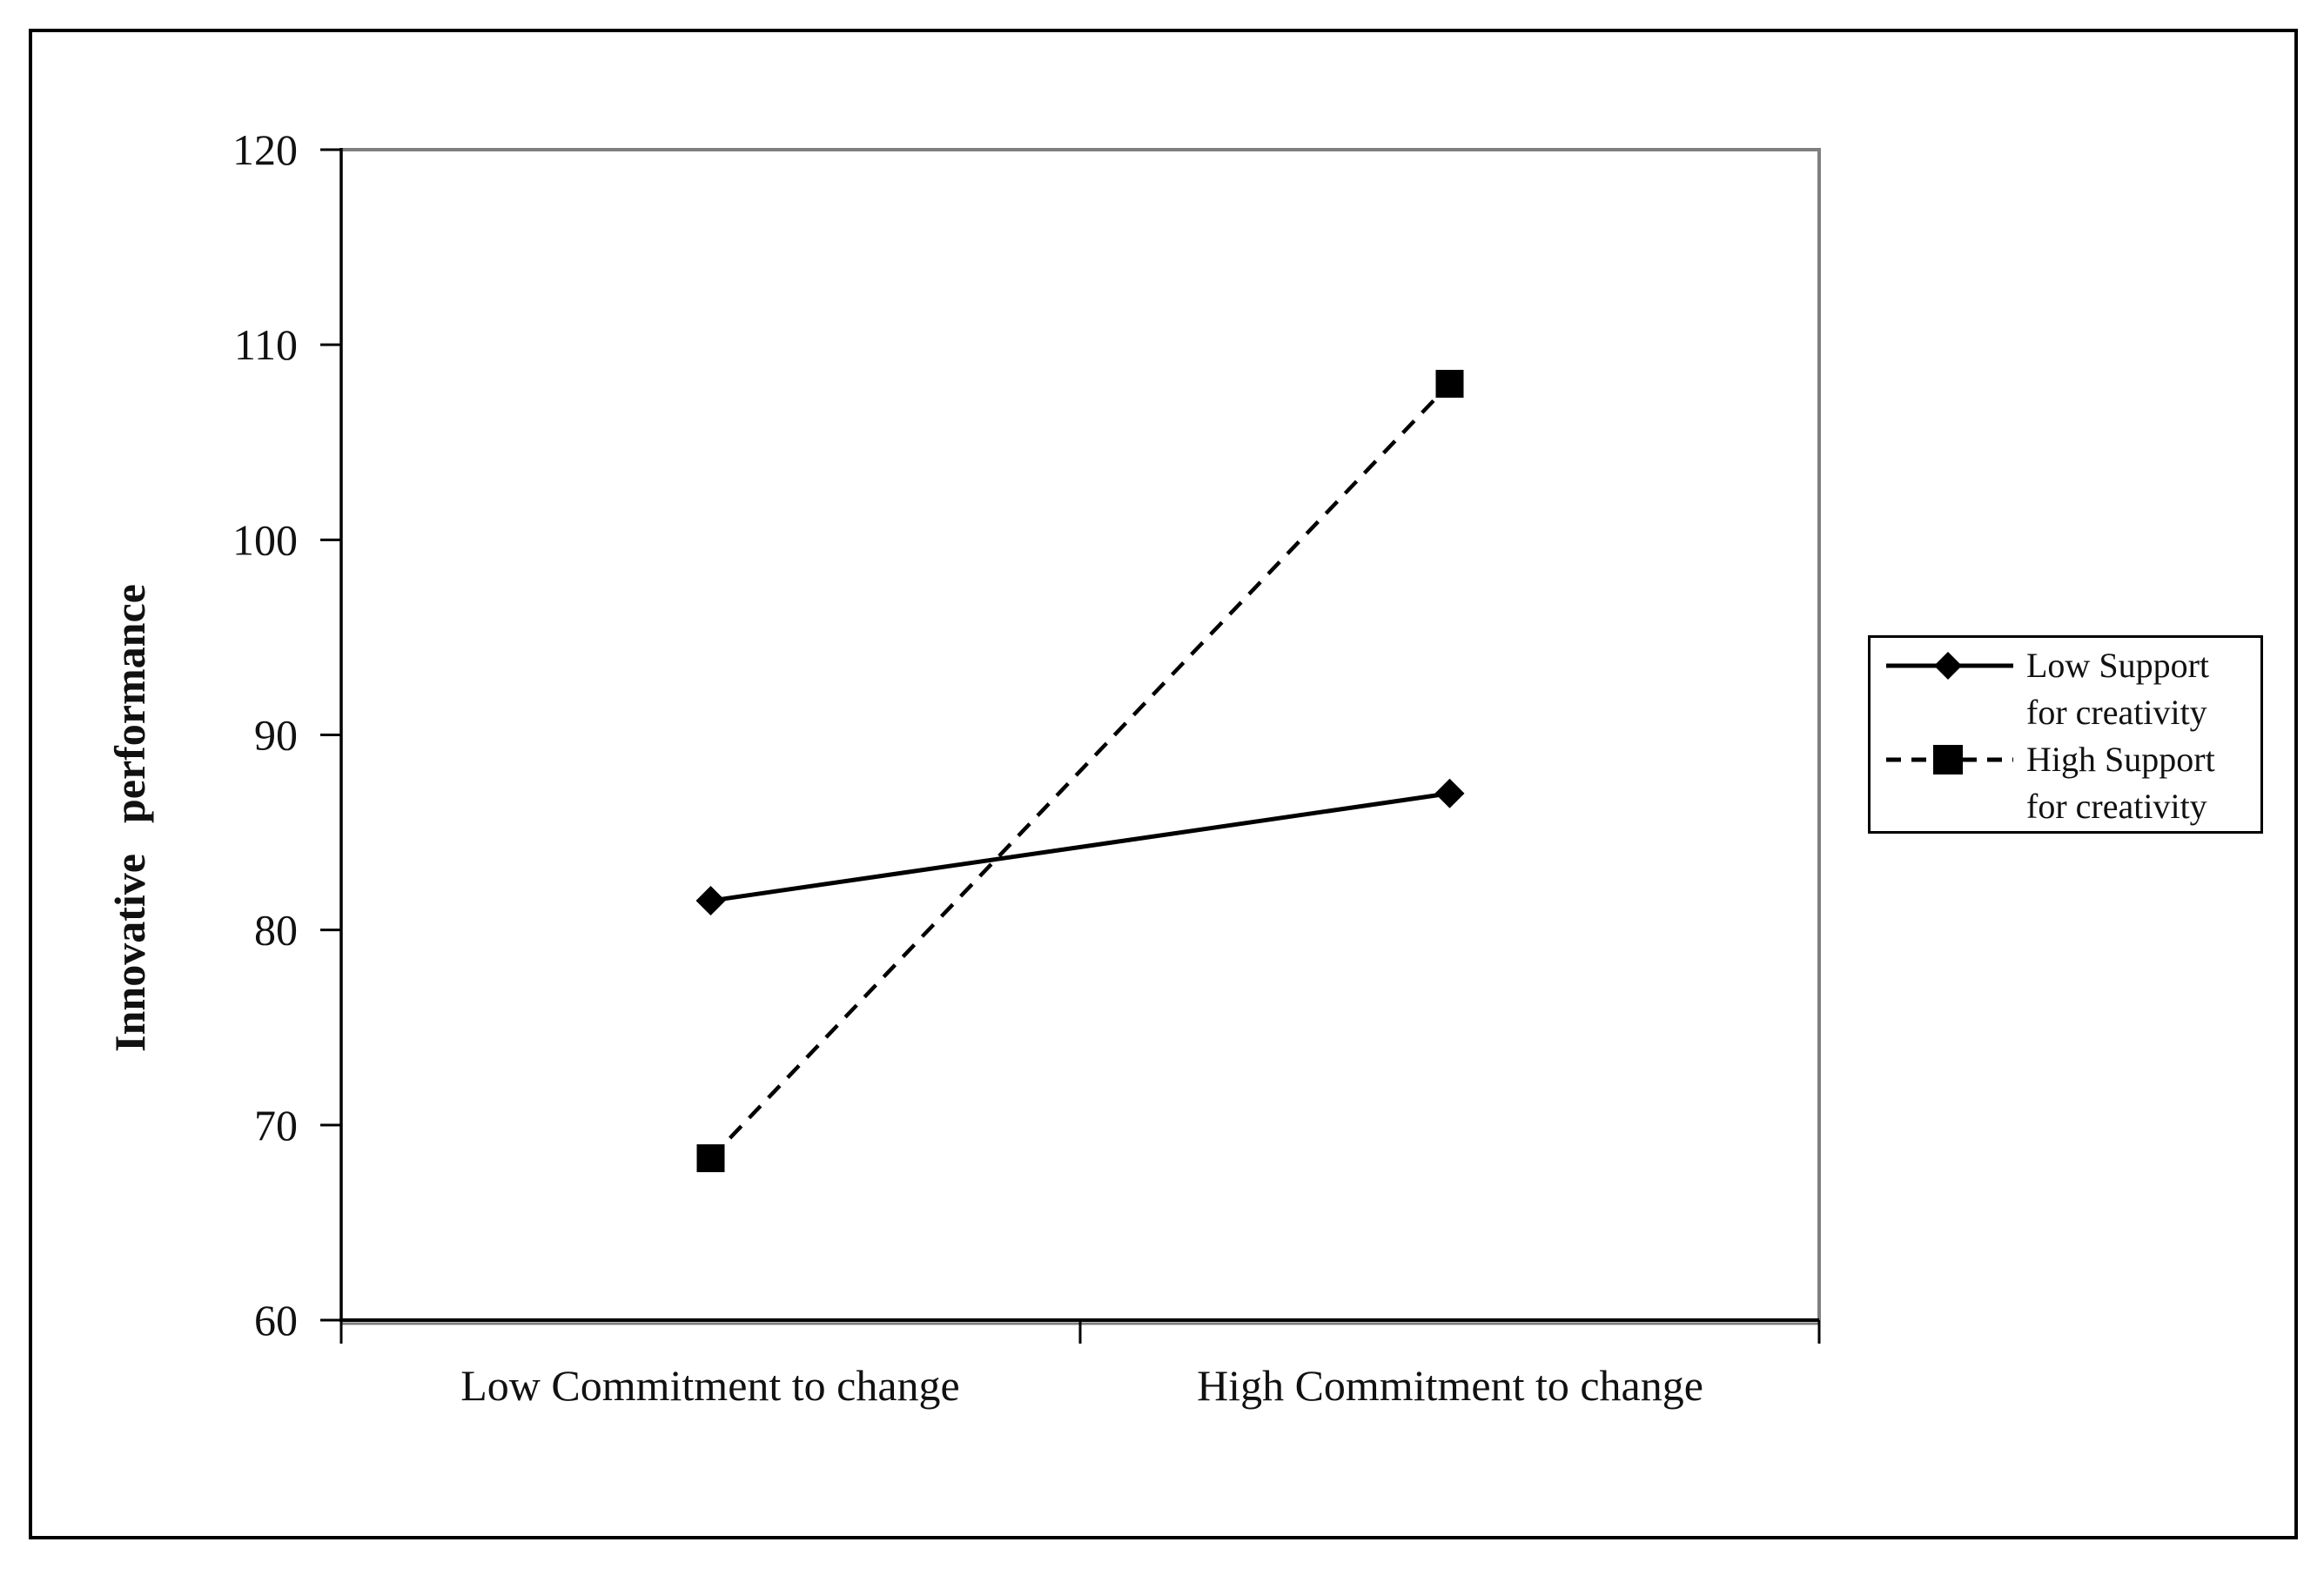  I want to click on series-line-low-support-for-creativity, so click(1080, 847).